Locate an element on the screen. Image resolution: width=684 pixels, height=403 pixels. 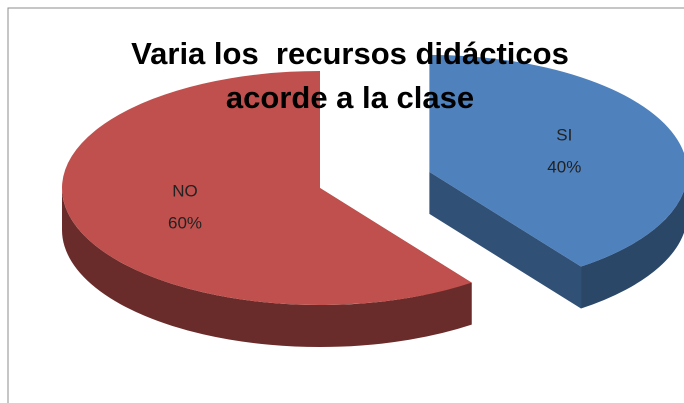
slice-side is located at coordinates (632, 249).